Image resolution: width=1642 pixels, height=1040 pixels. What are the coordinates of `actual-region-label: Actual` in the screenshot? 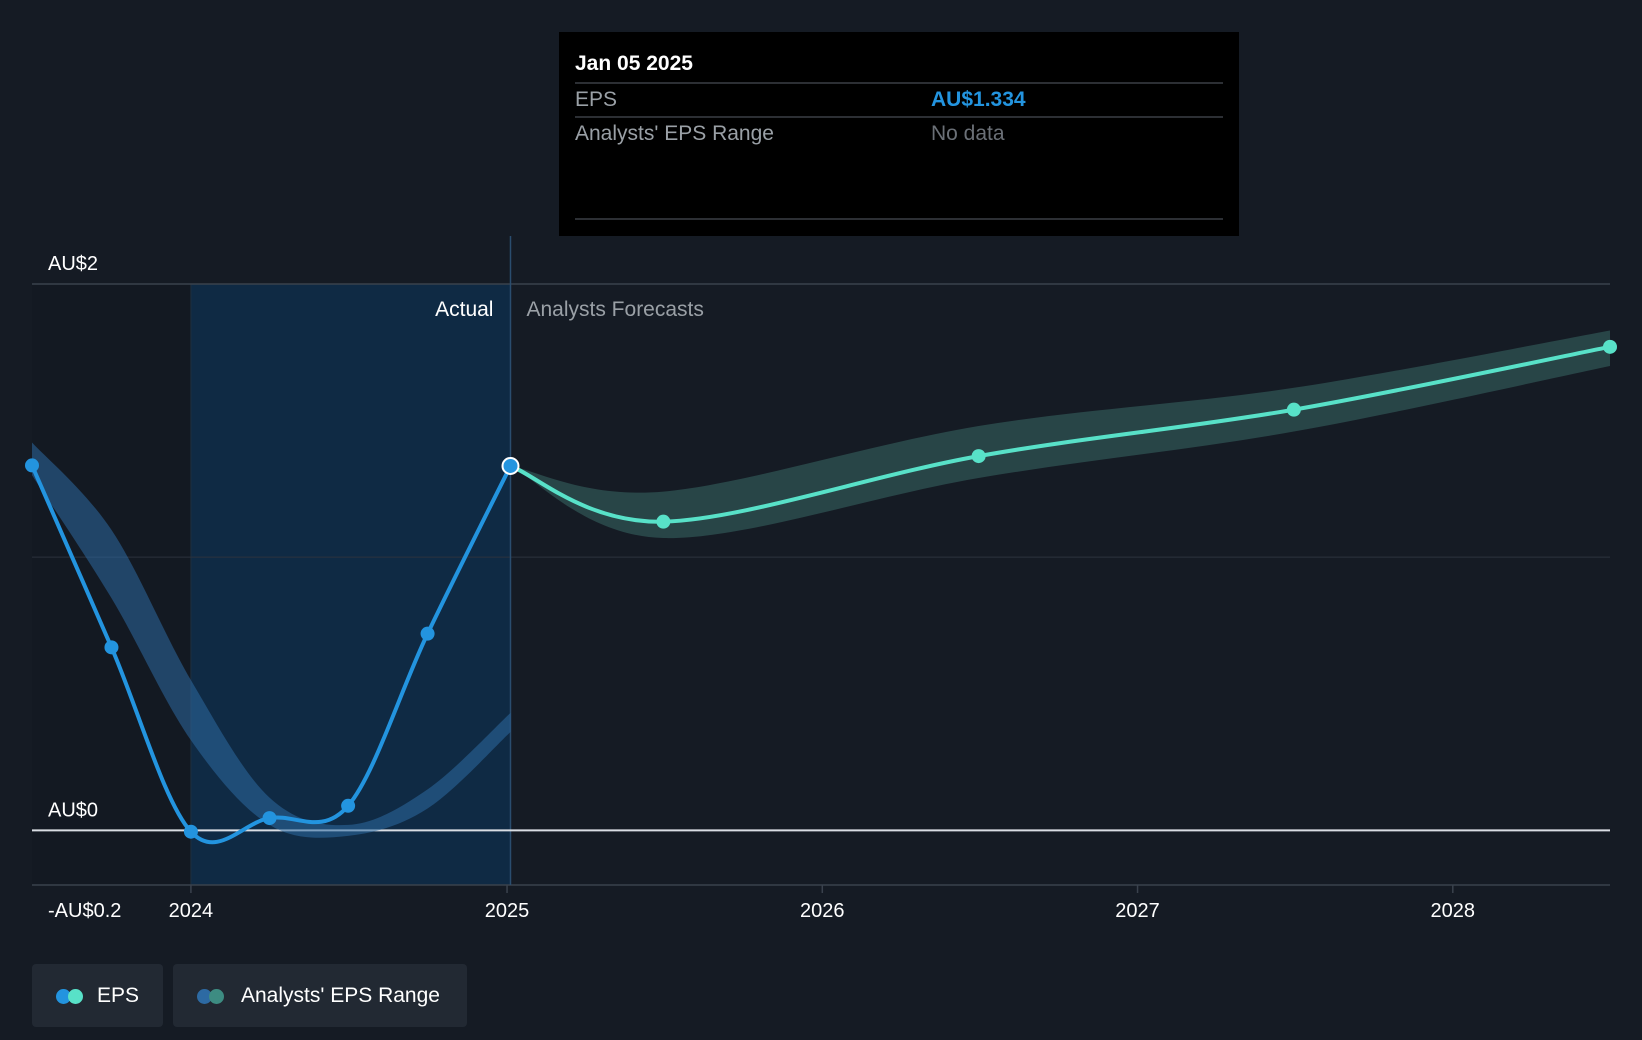 It's located at (464, 309).